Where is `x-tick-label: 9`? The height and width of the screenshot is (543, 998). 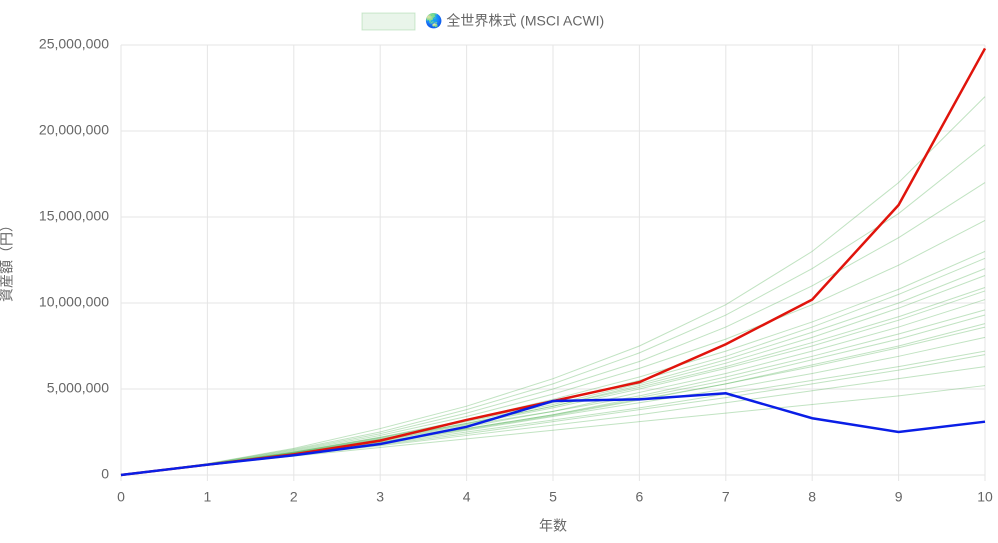
x-tick-label: 9 is located at coordinates (899, 497).